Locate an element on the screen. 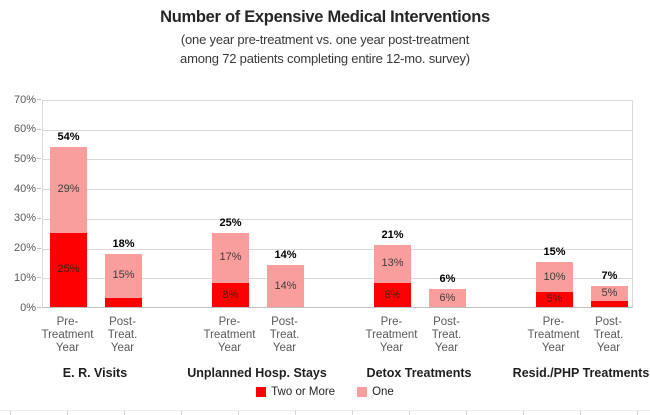 The image size is (650, 415). bar-segment-one-label: 29% is located at coordinates (68, 189).